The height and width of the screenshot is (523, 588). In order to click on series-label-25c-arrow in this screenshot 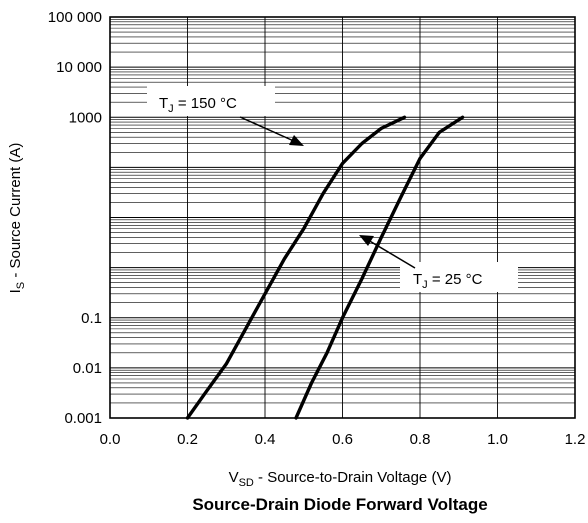, I will do `click(391, 254)`.